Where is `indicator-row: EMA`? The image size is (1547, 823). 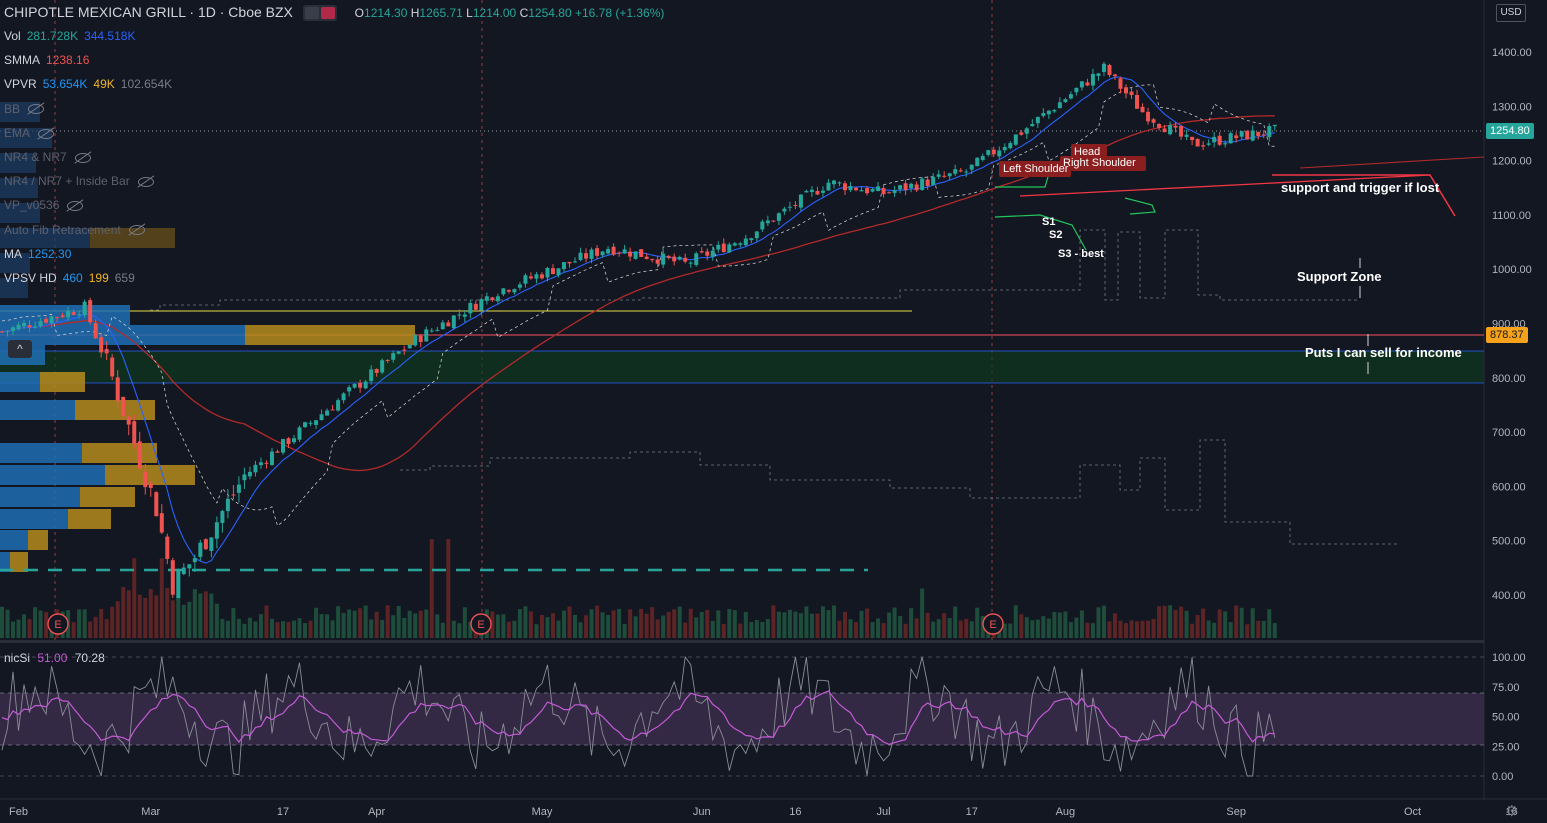 indicator-row: EMA is located at coordinates (29, 133).